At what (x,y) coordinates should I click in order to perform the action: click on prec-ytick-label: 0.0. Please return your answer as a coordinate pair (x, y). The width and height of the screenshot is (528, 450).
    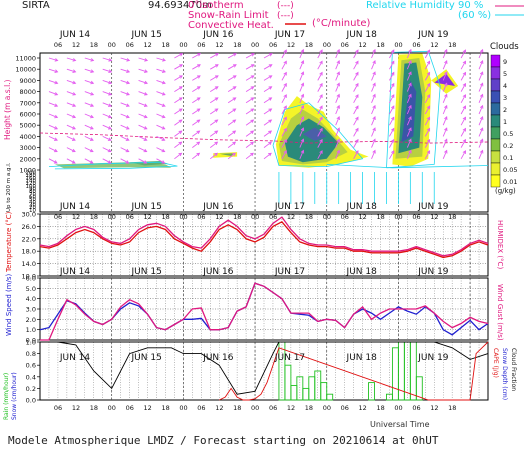
    Looking at the image, I should click on (31, 401).